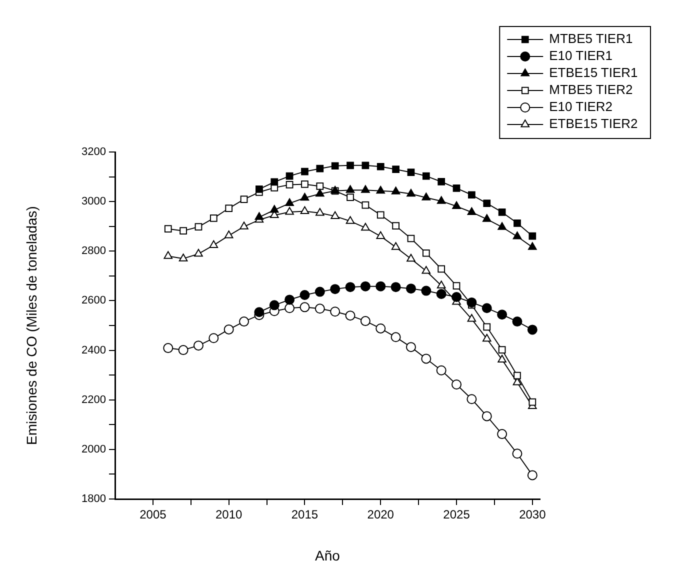 The height and width of the screenshot is (588, 695). What do you see at coordinates (593, 124) in the screenshot?
I see `legend-label: ETBE15 TIER2` at bounding box center [593, 124].